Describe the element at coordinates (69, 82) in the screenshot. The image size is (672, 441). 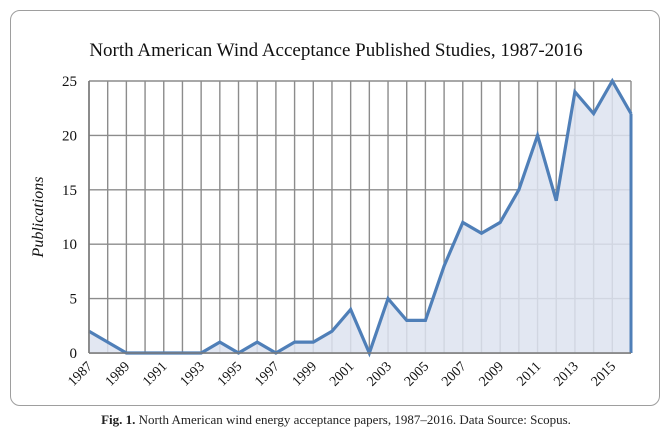
I see `y-tick-label-25: 25` at that location.